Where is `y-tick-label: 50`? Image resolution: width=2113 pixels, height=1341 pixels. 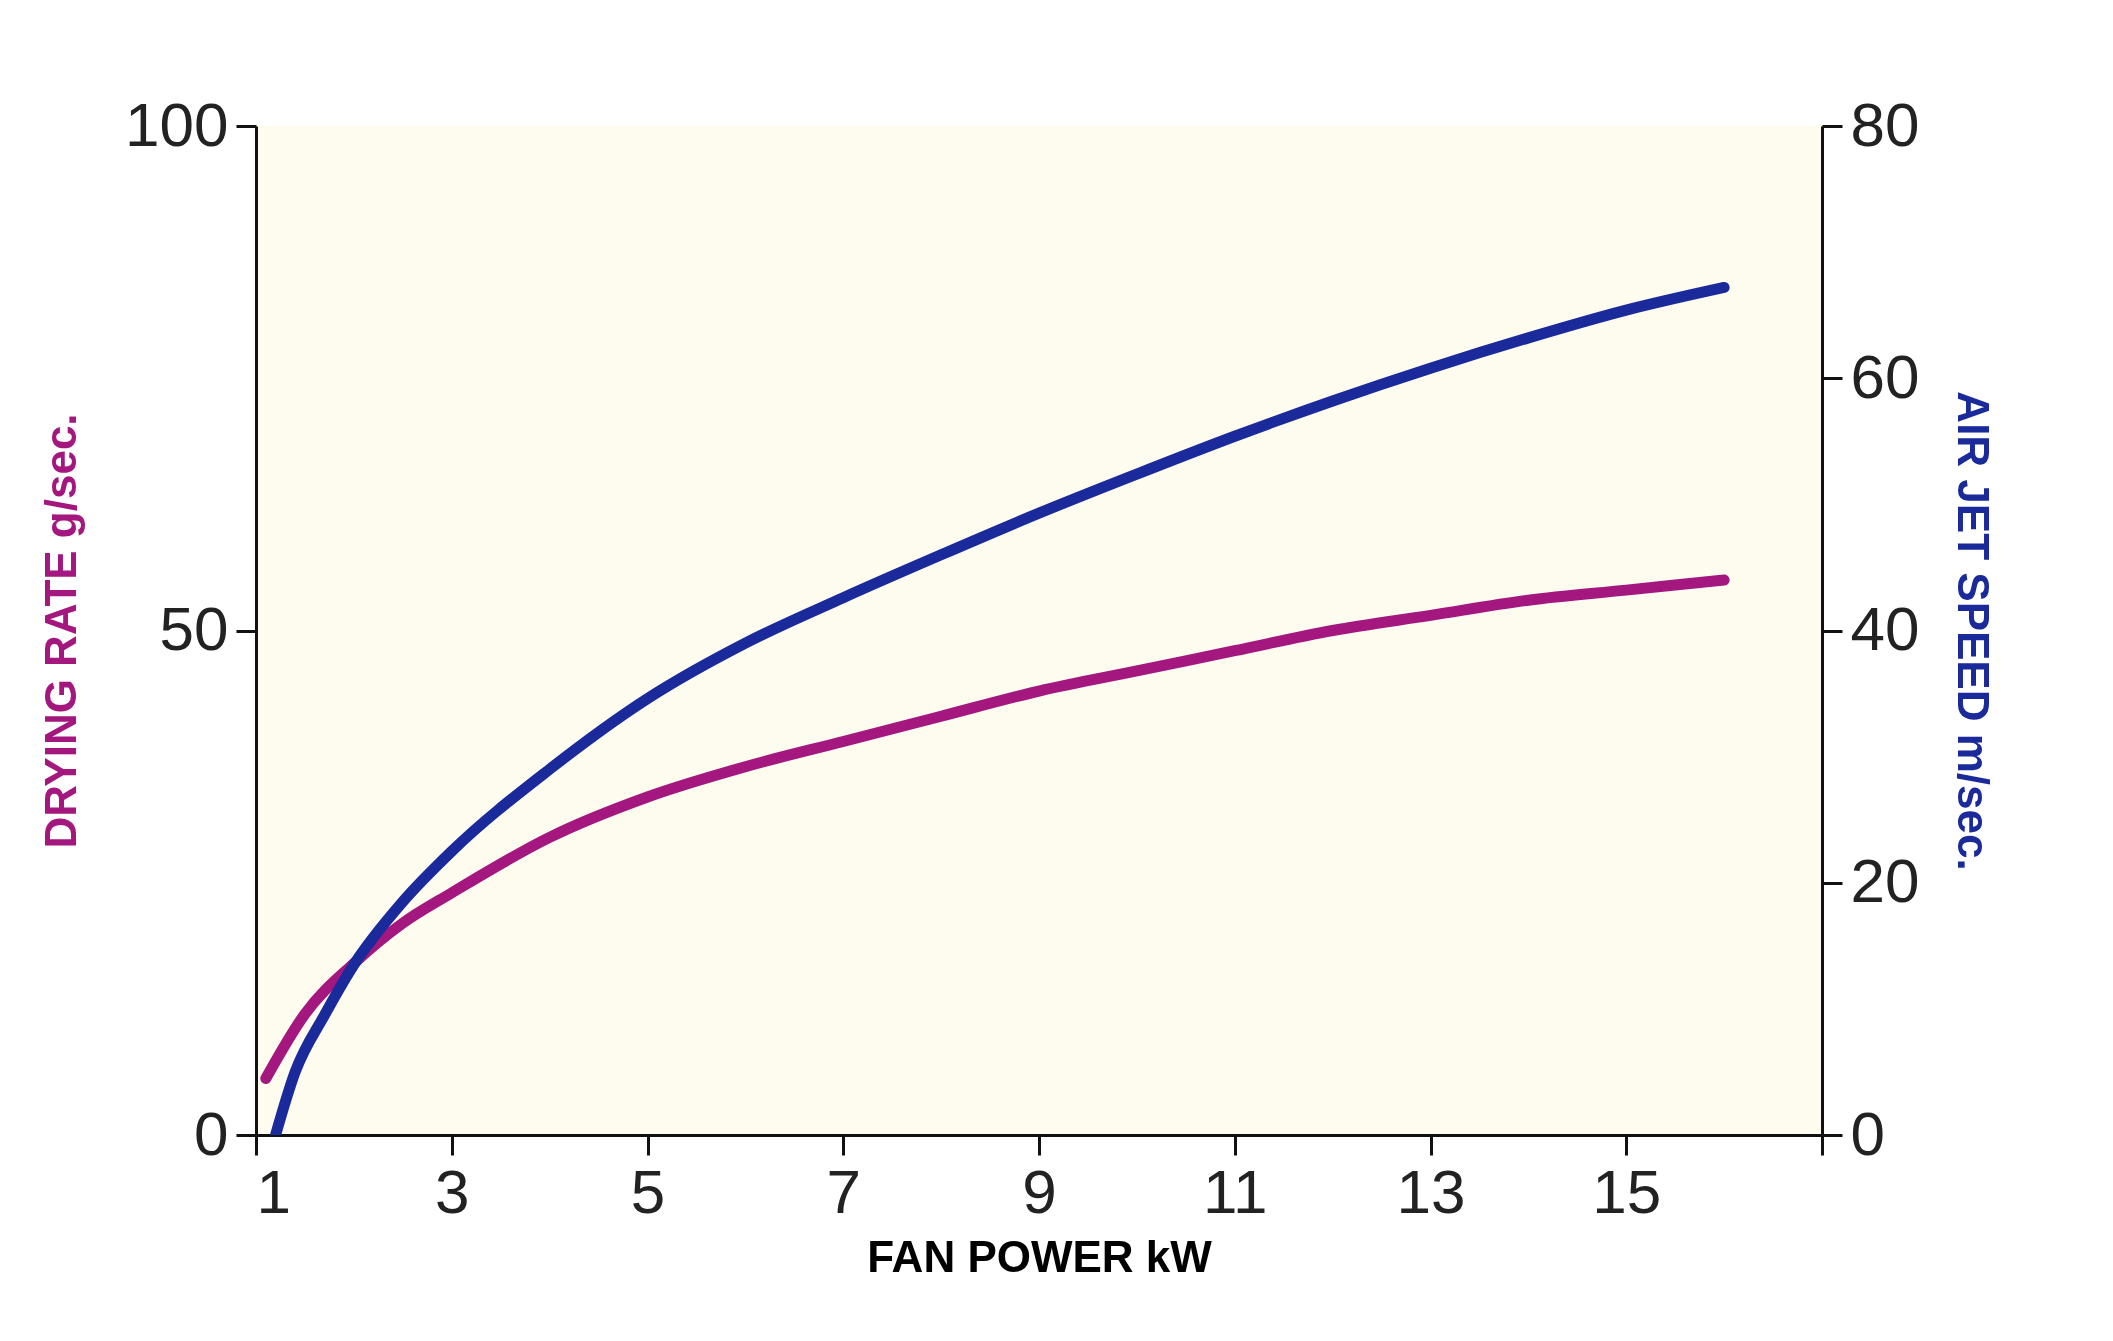 y-tick-label: 50 is located at coordinates (194, 628).